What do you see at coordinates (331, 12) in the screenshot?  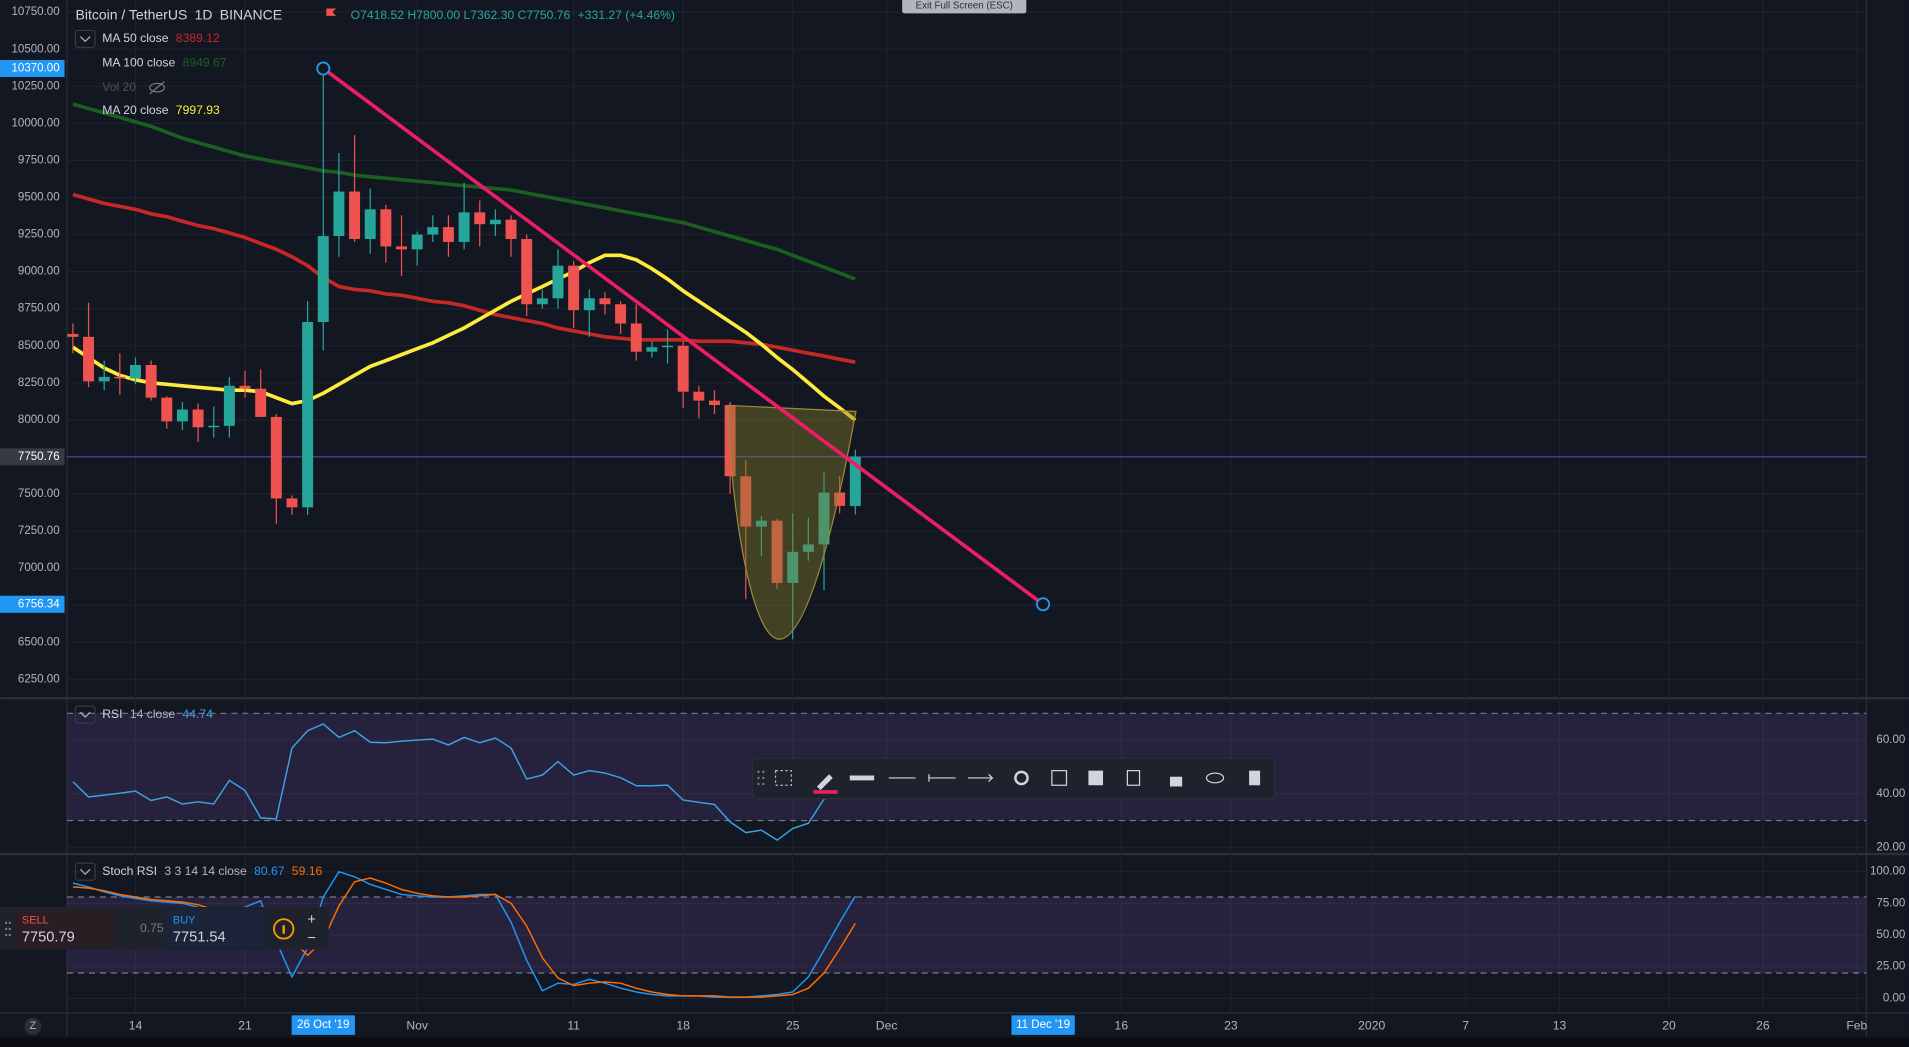 I see `flag-icon` at bounding box center [331, 12].